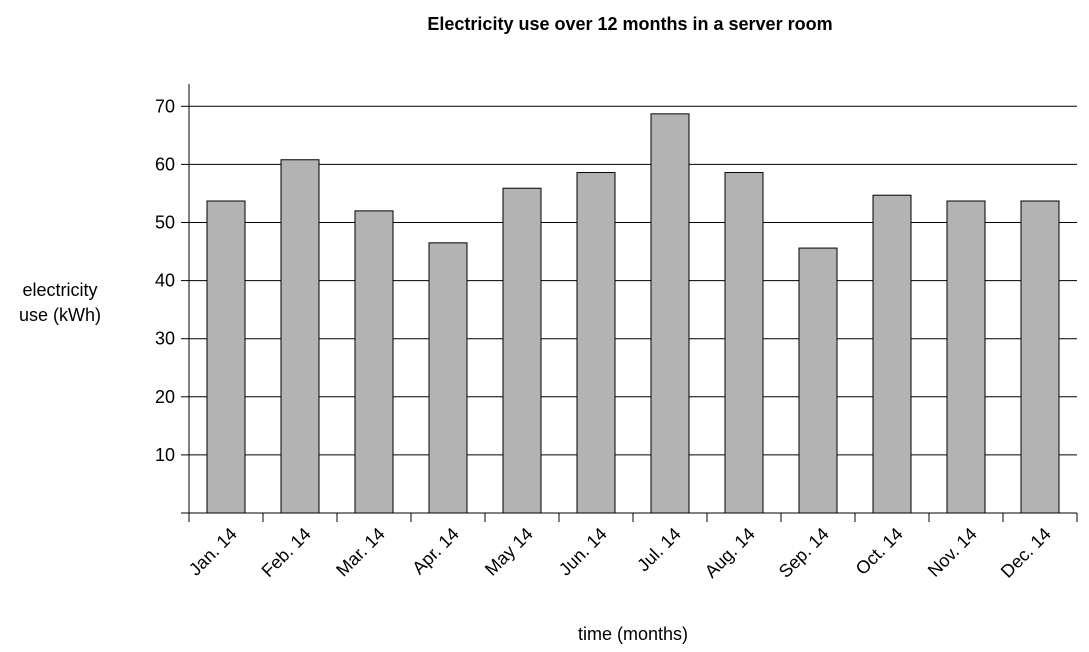 The image size is (1089, 652). Describe the element at coordinates (286, 552) in the screenshot. I see `x-tick-label: Feb. 14` at that location.